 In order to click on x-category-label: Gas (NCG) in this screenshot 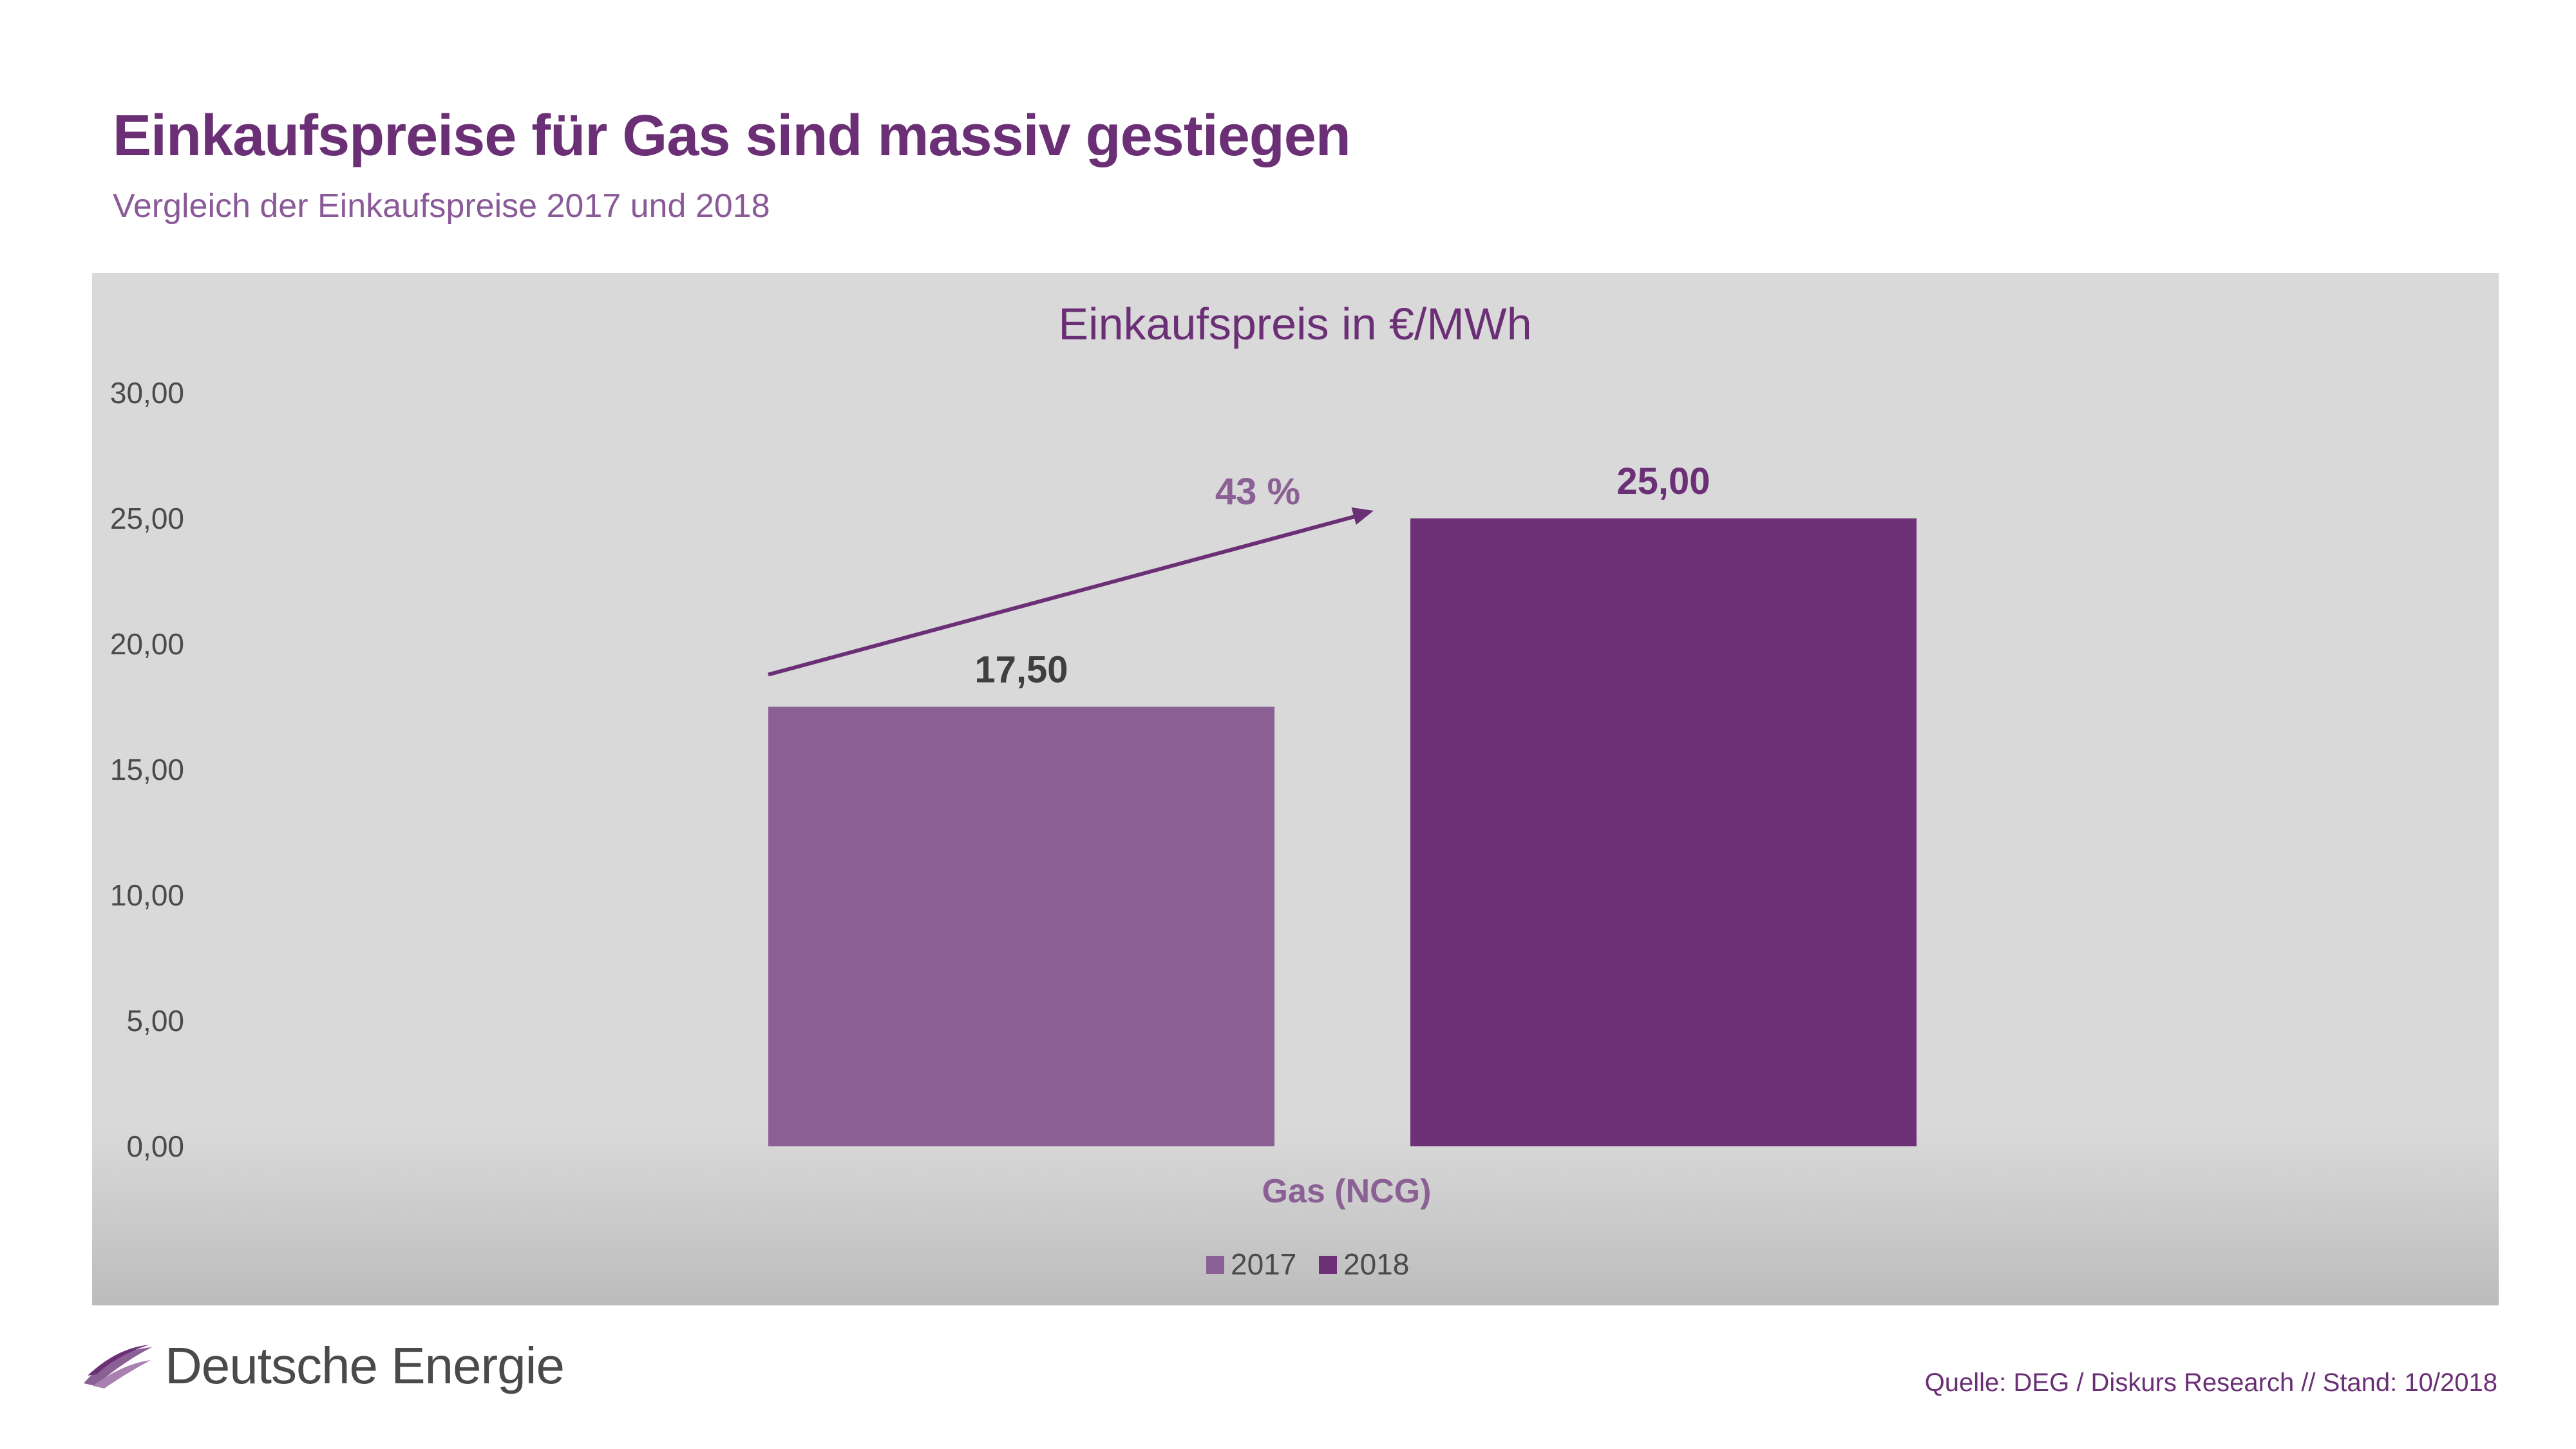, I will do `click(1347, 1191)`.